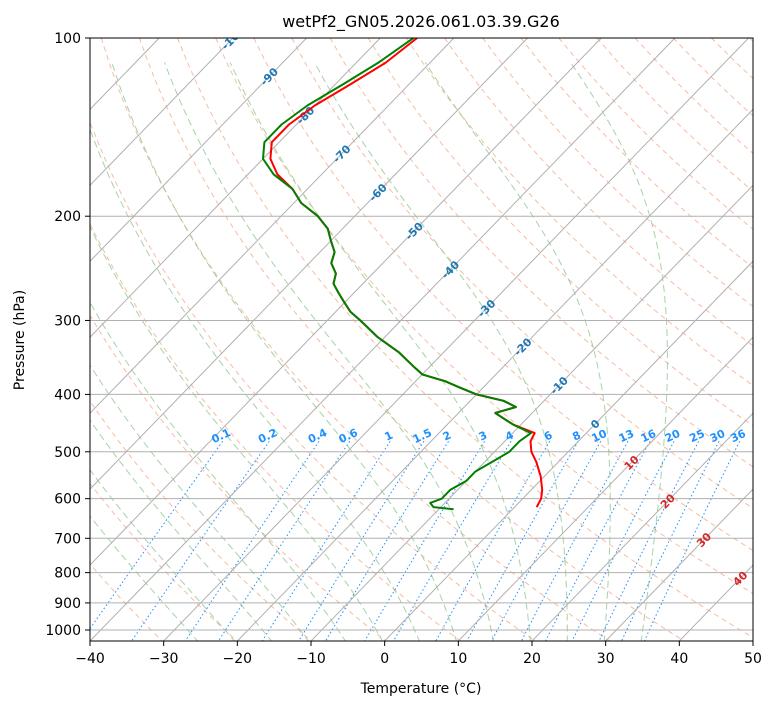  Describe the element at coordinates (67, 574) in the screenshot. I see `y-tick-label: 800` at that location.